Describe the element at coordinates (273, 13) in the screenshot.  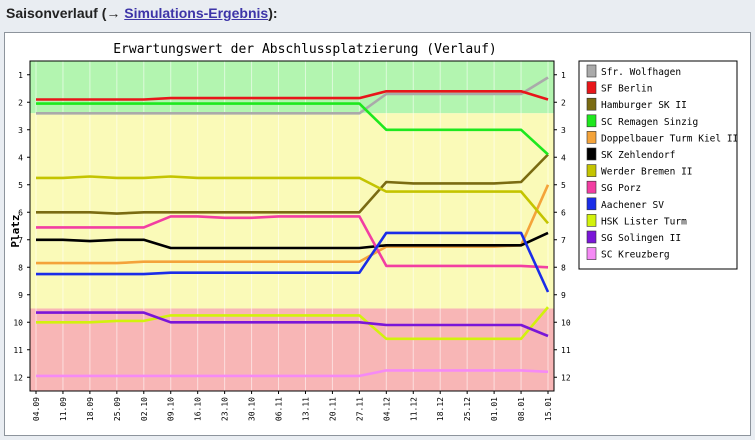
I see `heading-suffix: ):` at that location.